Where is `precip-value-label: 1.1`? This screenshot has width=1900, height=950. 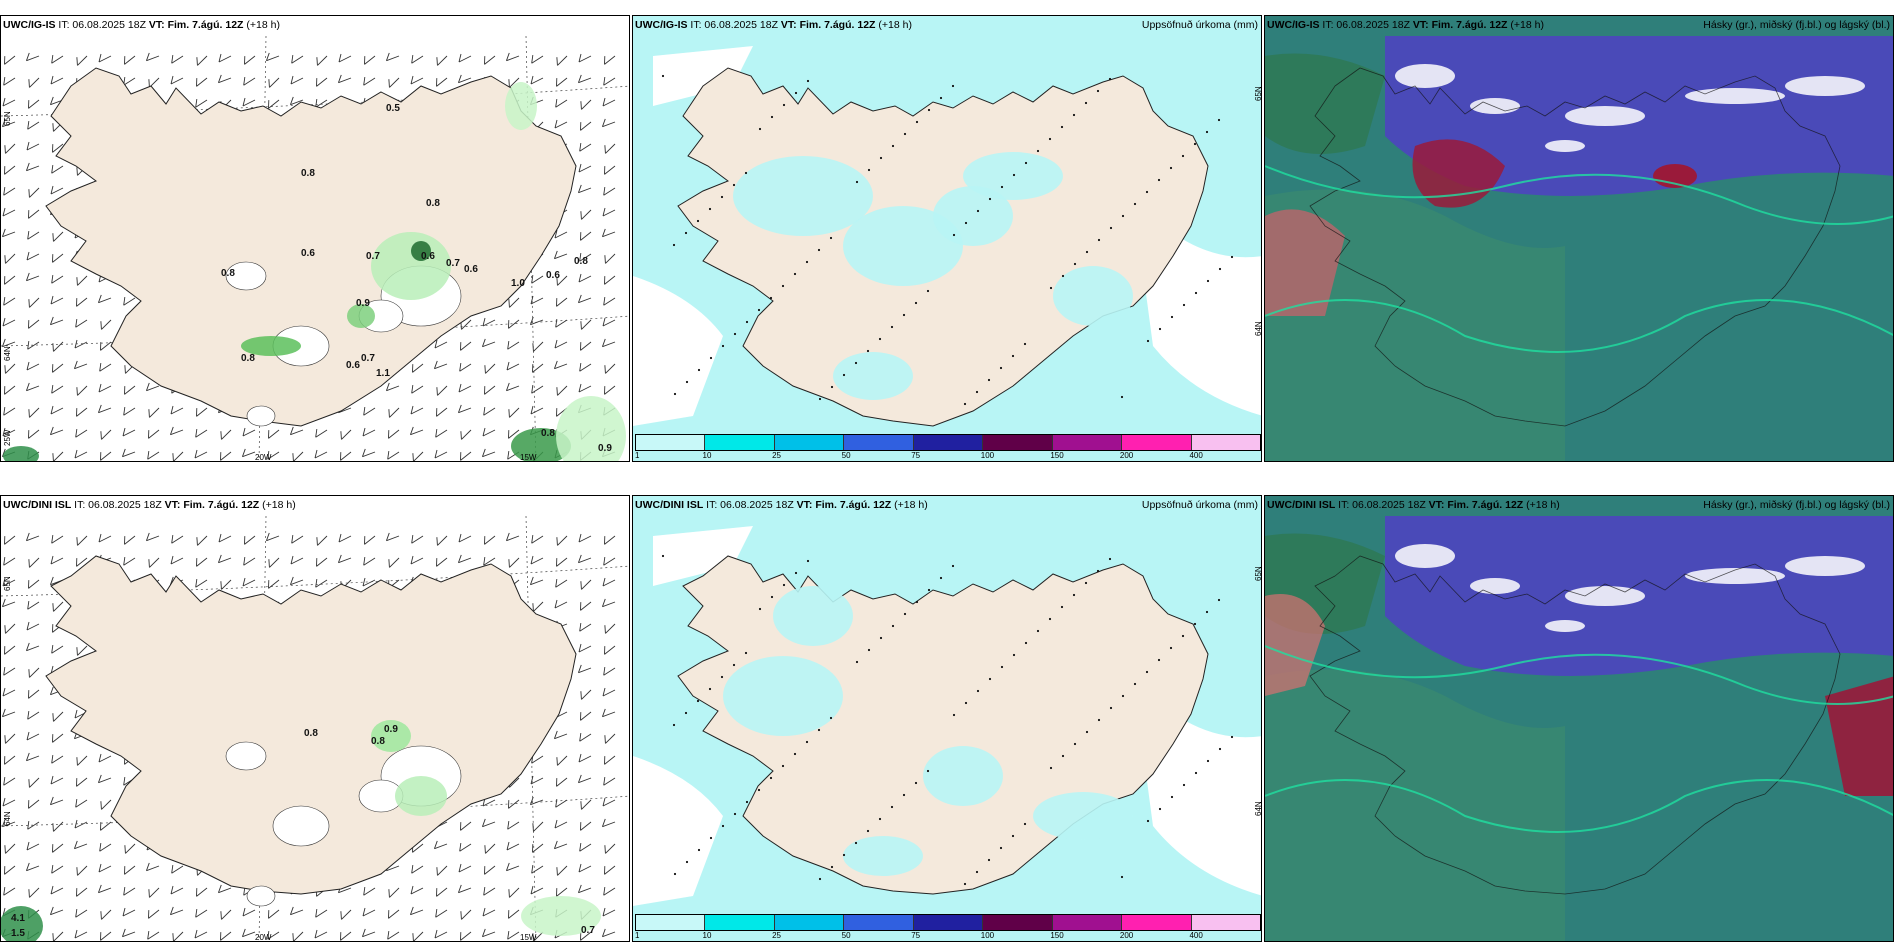
precip-value-label: 1.1 is located at coordinates (383, 373).